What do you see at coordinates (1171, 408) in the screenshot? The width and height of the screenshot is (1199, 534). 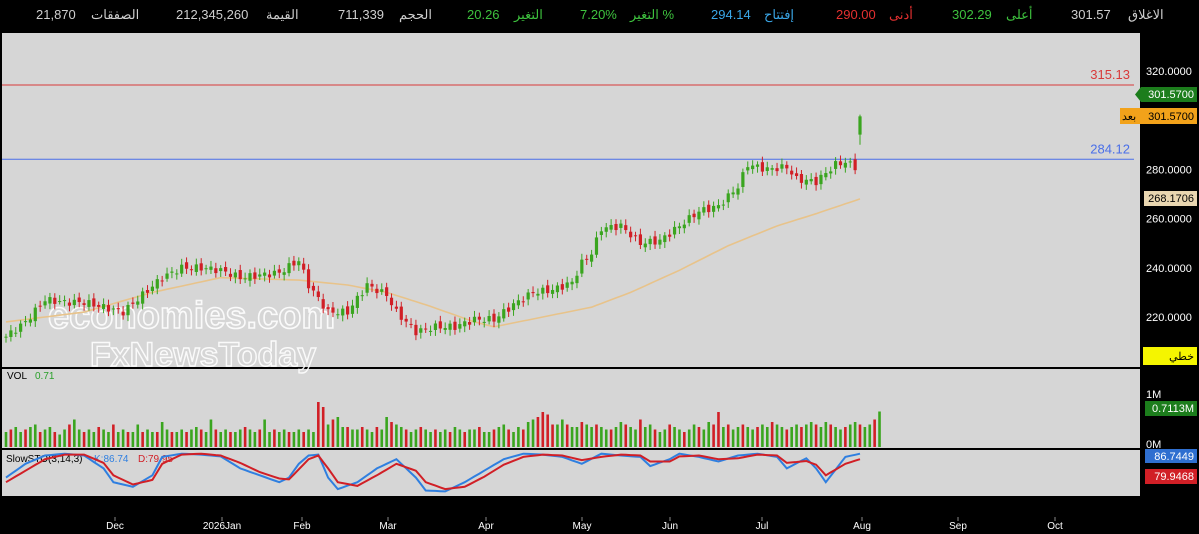 I see `volume-badge` at bounding box center [1171, 408].